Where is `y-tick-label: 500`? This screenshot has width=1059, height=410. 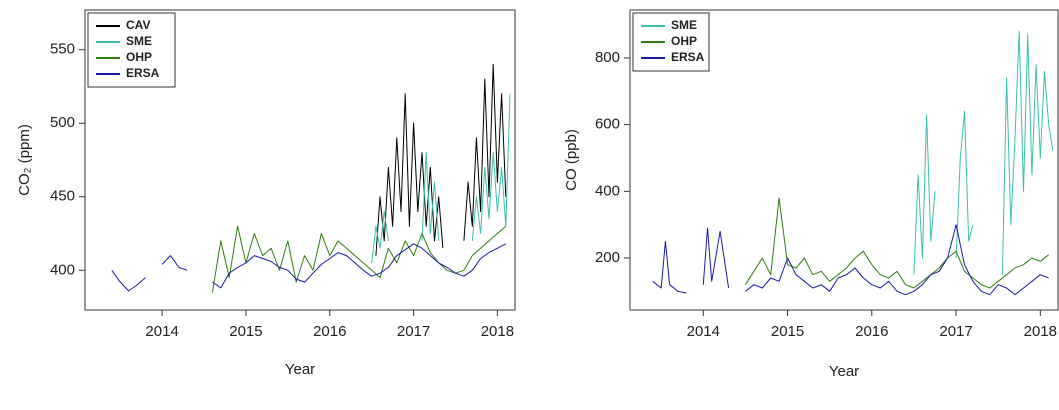 y-tick-label: 500 is located at coordinates (62, 122).